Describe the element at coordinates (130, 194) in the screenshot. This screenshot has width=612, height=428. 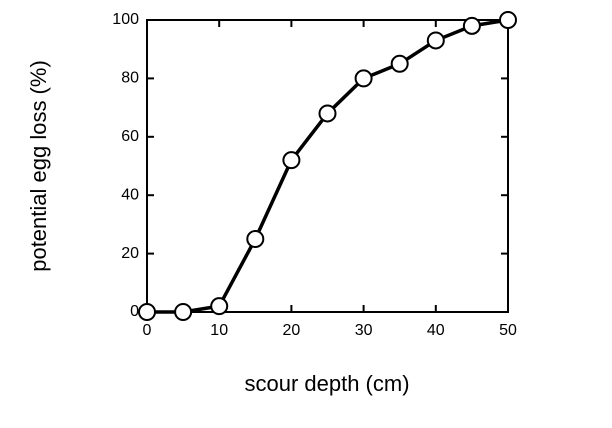
I see `y-tick-label: 40` at that location.